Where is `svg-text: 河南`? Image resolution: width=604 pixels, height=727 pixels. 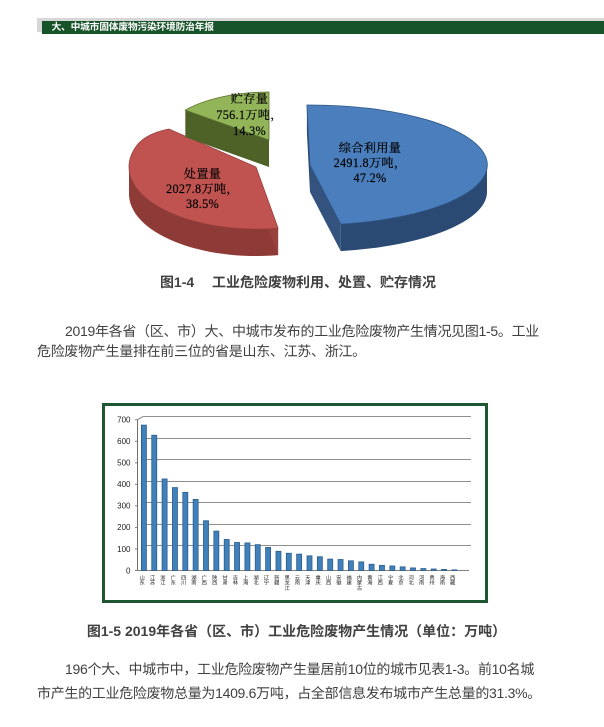
svg-text: 河南 is located at coordinates (422, 580).